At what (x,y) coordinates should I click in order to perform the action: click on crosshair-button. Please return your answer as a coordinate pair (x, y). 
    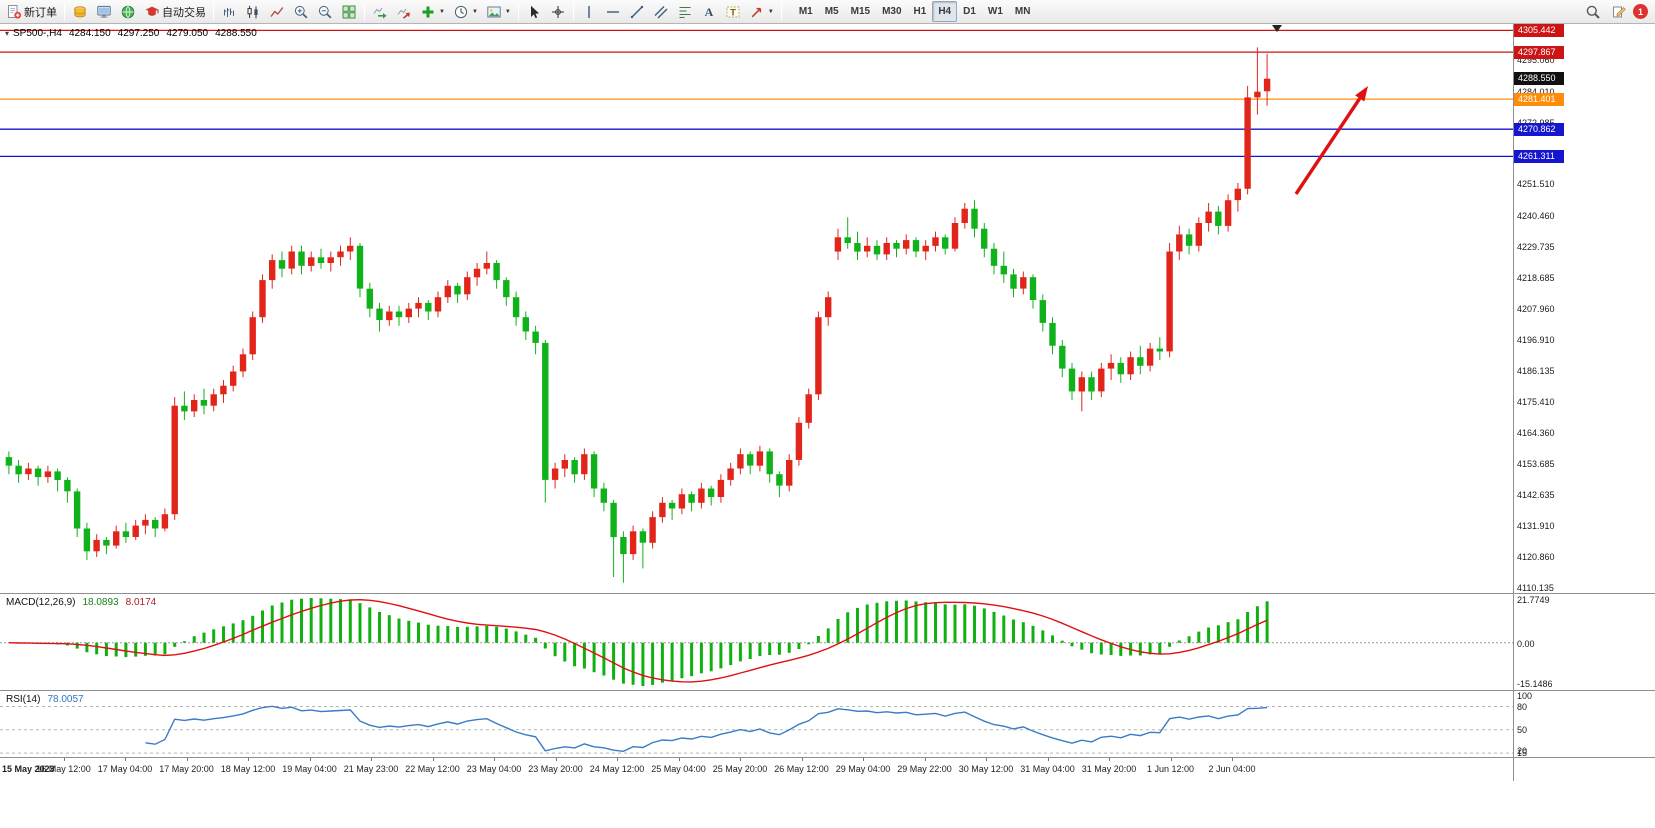
    Looking at the image, I should click on (558, 11).